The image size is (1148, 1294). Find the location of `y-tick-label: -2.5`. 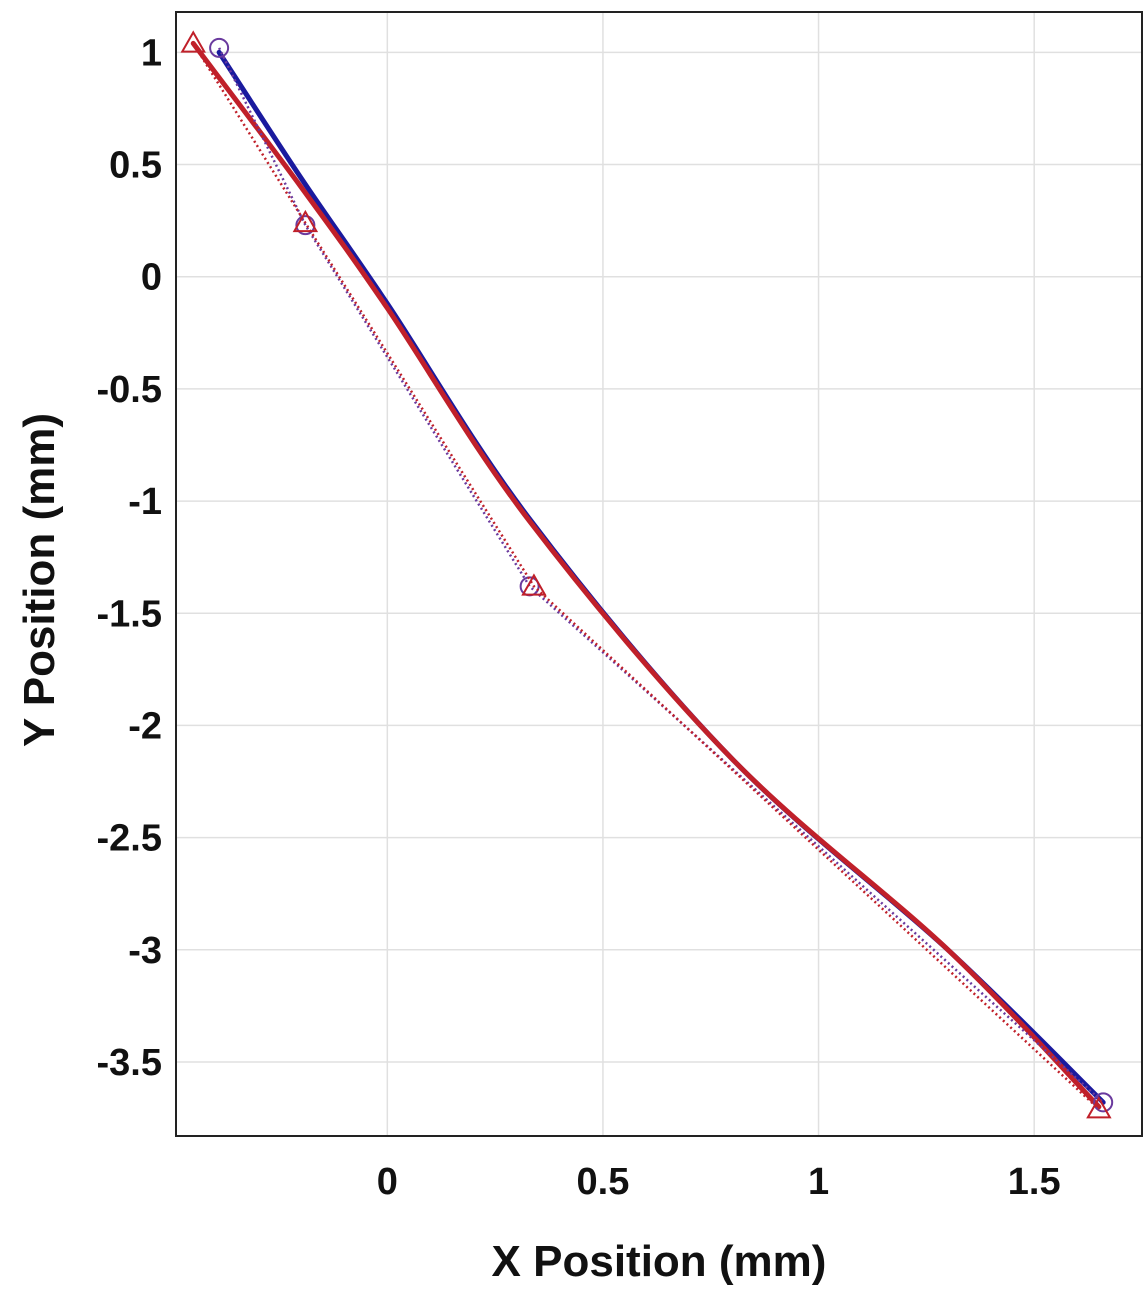

y-tick-label: -2.5 is located at coordinates (129, 839).